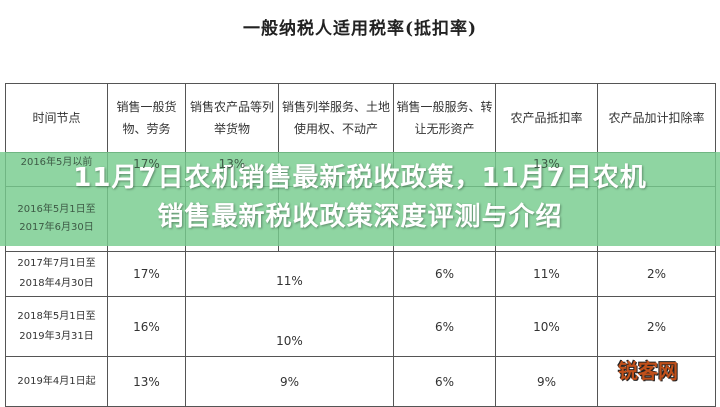  I want to click on time-cell: 2018年5月1日至2019年3月31日, so click(56, 326).